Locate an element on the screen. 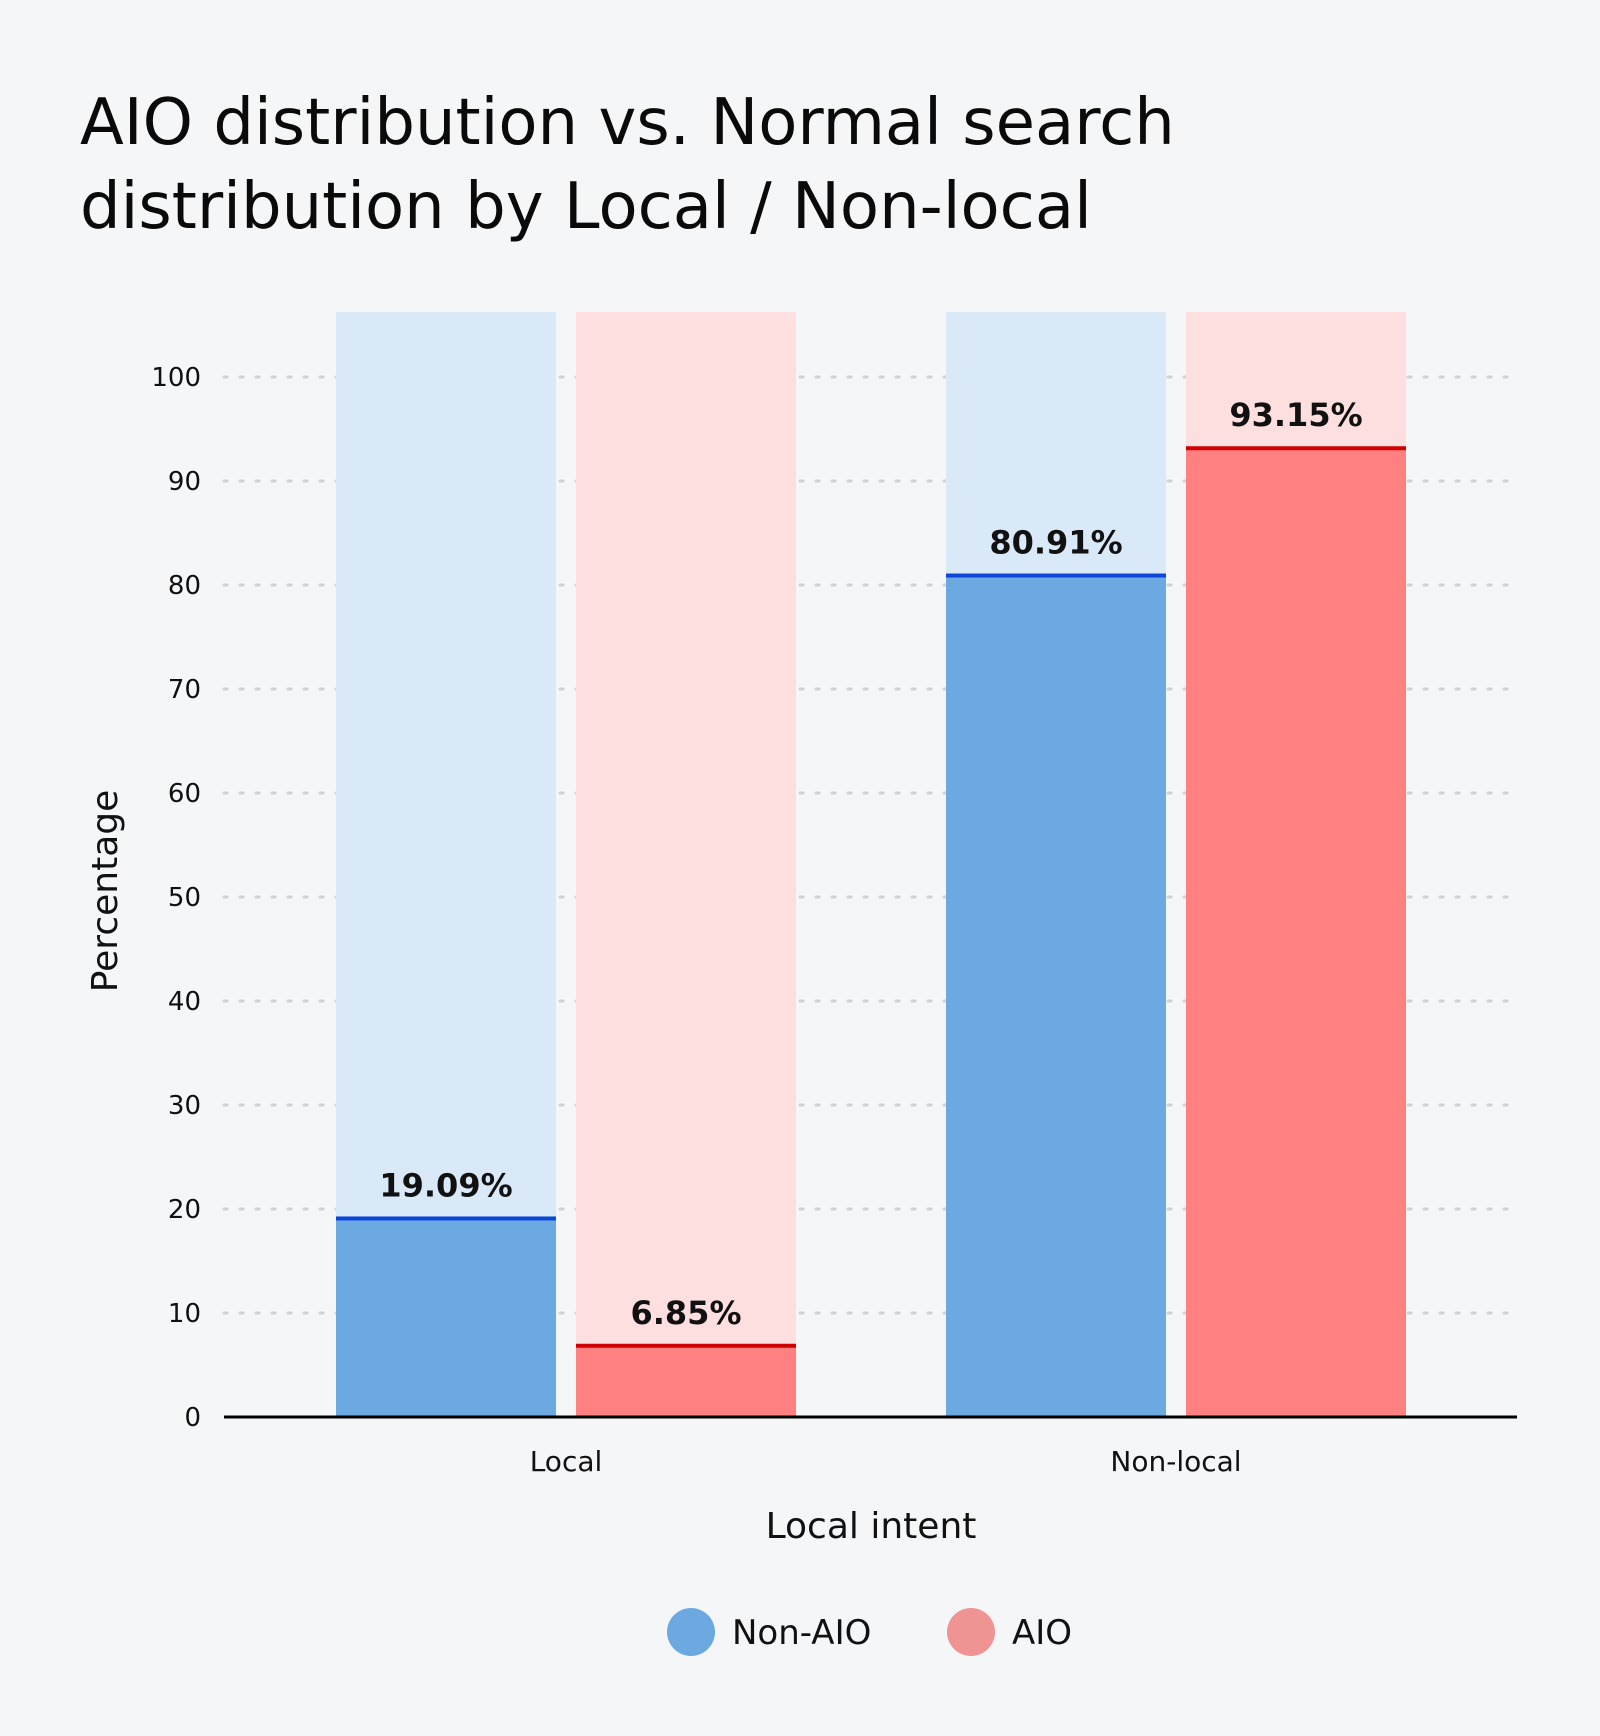 Image resolution: width=1600 pixels, height=1736 pixels. y-tick-label: 100 is located at coordinates (176, 378).